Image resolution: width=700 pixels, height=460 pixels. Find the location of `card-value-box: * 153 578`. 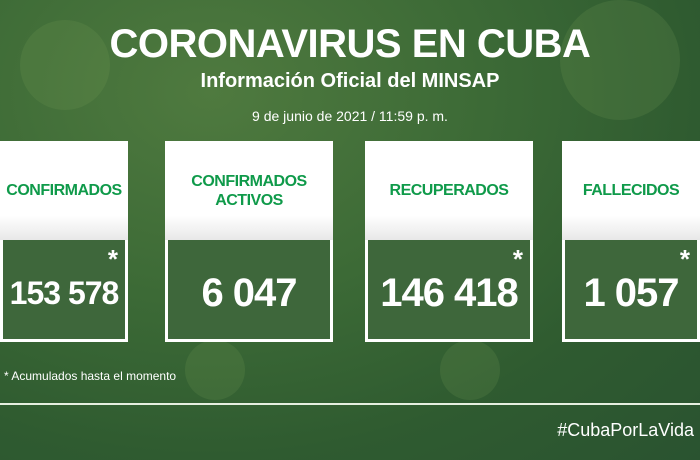

card-value-box: * 153 578 is located at coordinates (64, 289).